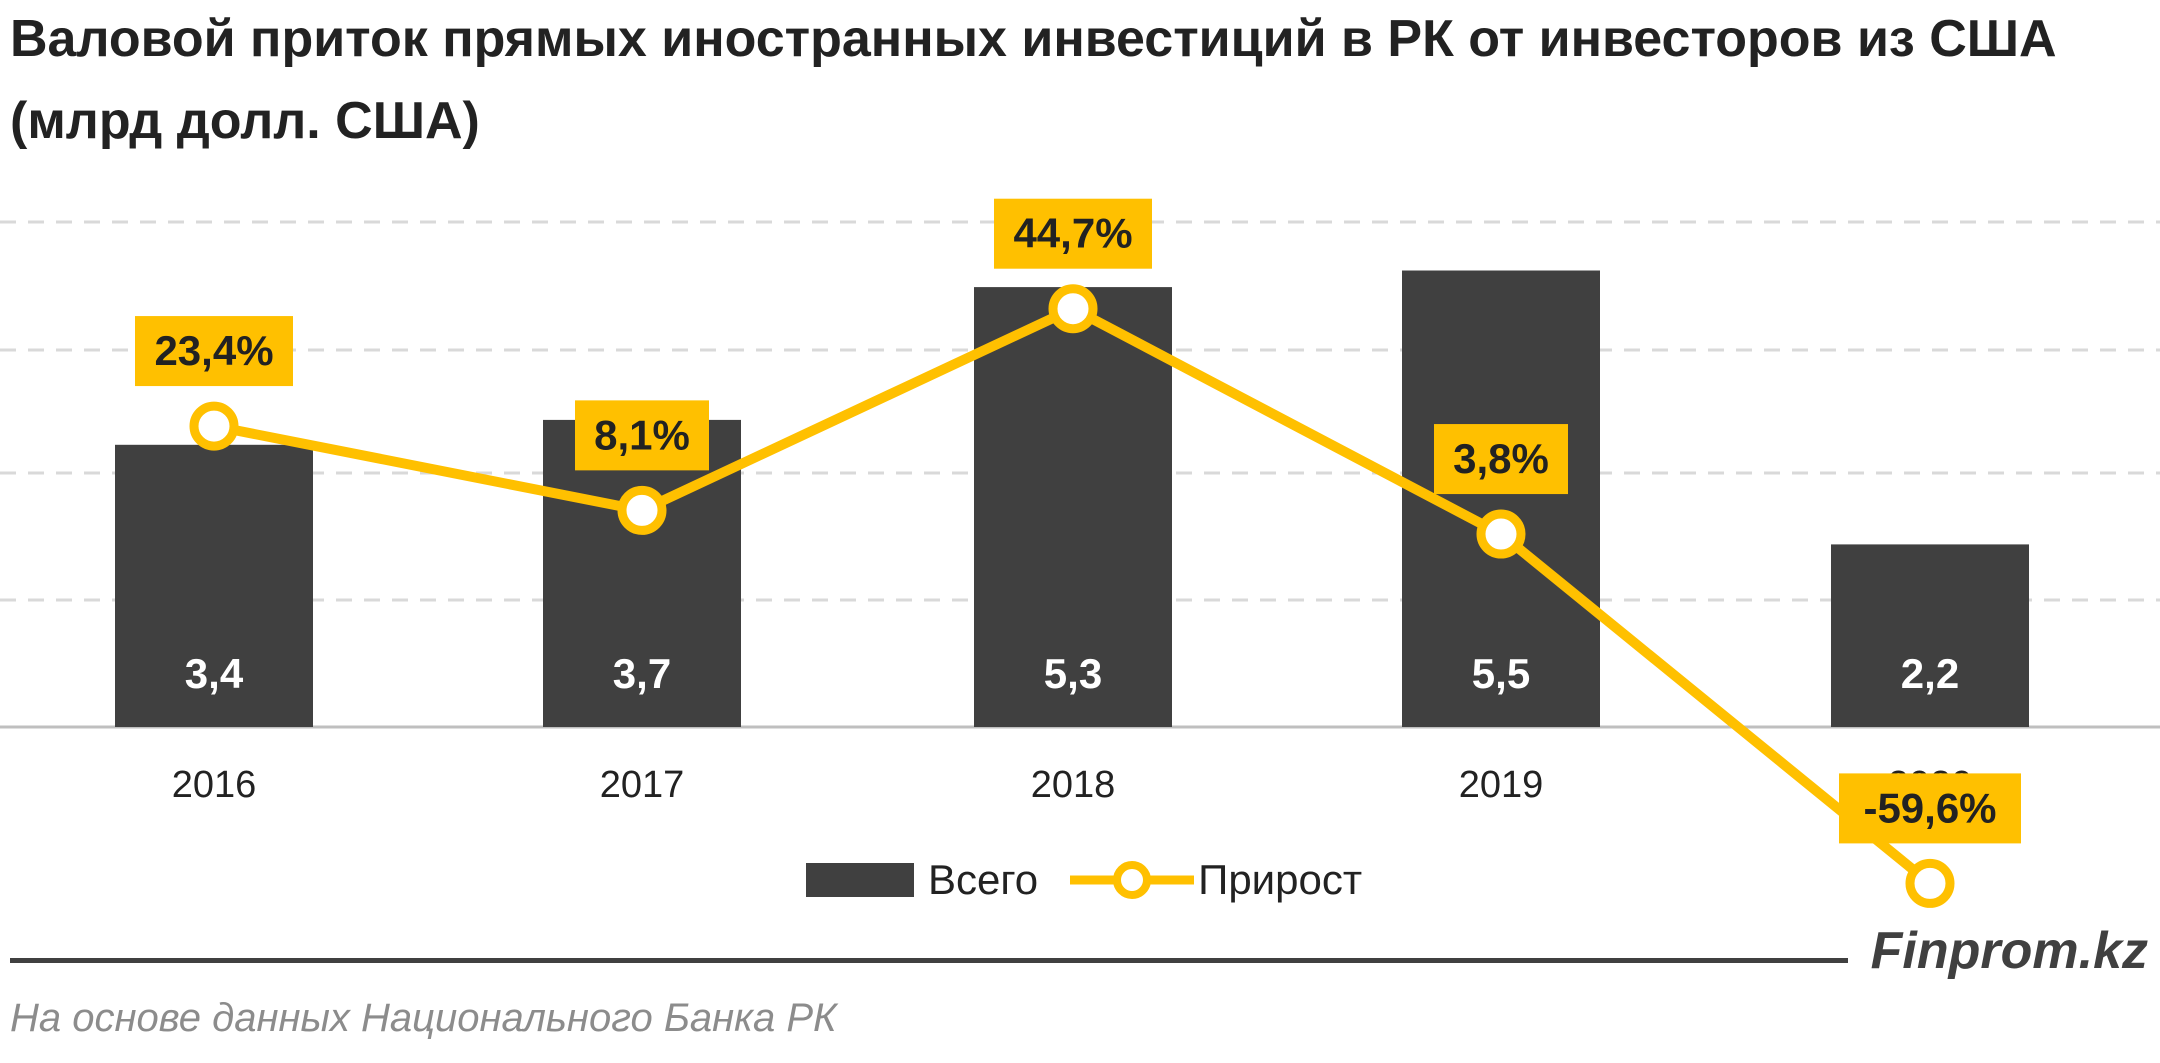  What do you see at coordinates (2009, 951) in the screenshot?
I see `brand-logo-text: Finprom.kz` at bounding box center [2009, 951].